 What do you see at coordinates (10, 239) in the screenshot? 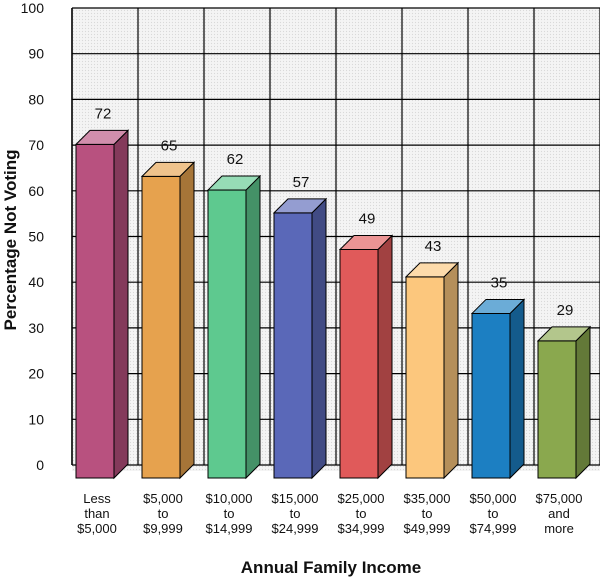
I see `y-axis-title: Percentage Not Voting` at bounding box center [10, 239].